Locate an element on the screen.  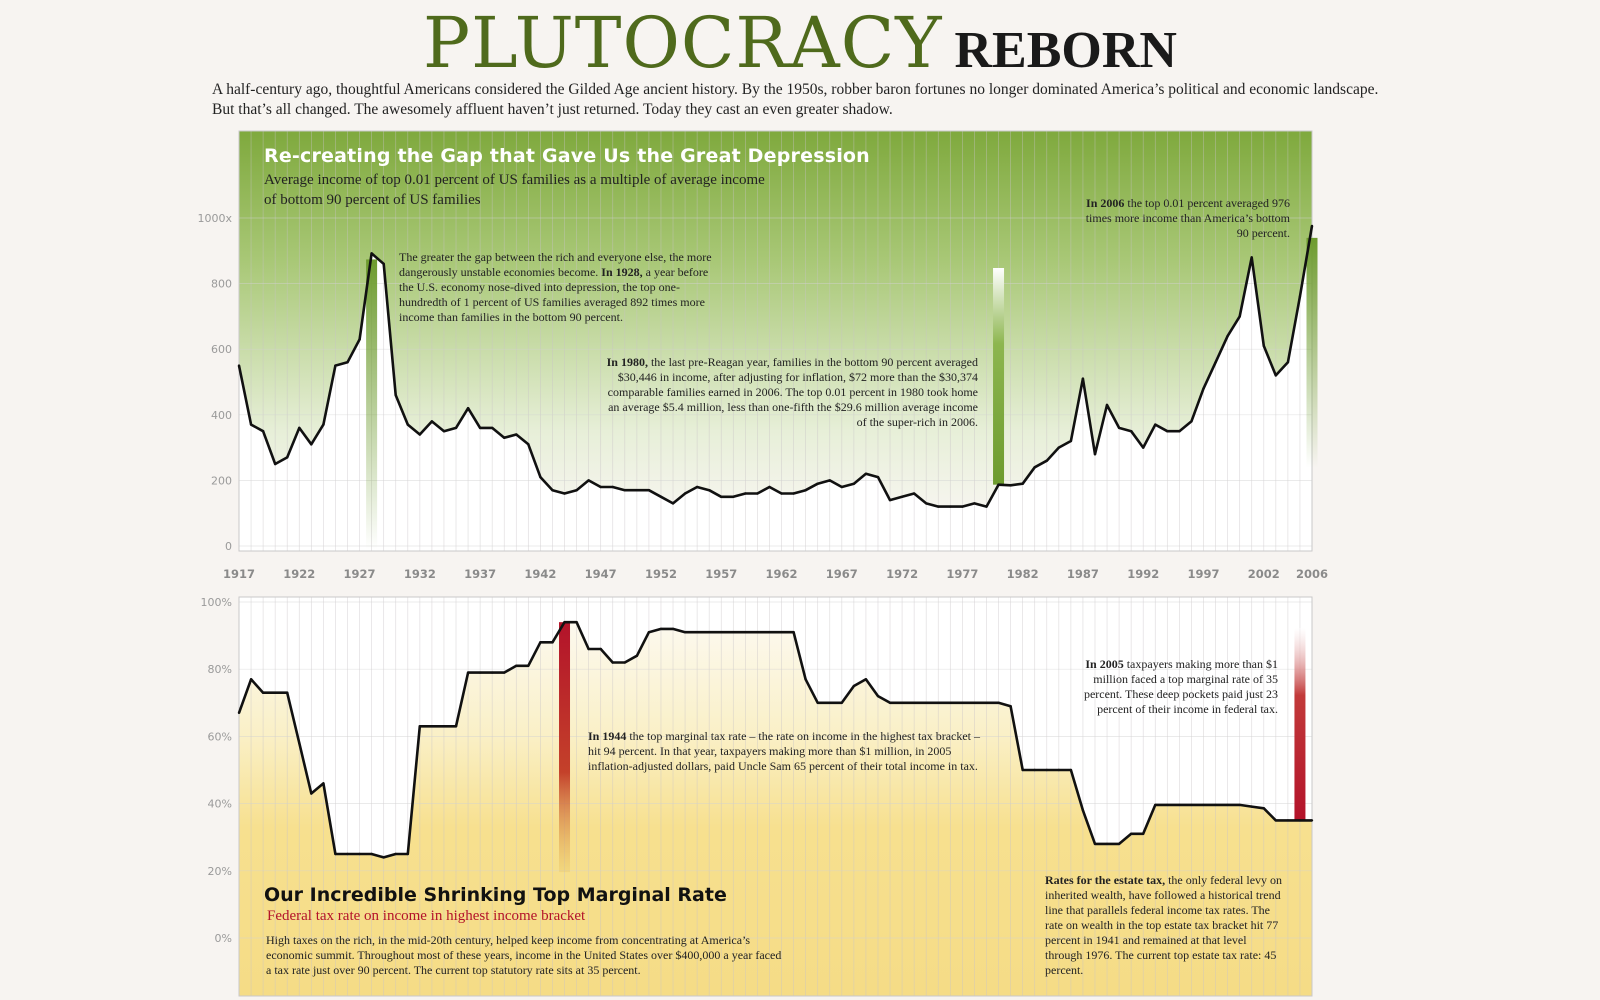
top-xtick-label: 1927 is located at coordinates (360, 574).